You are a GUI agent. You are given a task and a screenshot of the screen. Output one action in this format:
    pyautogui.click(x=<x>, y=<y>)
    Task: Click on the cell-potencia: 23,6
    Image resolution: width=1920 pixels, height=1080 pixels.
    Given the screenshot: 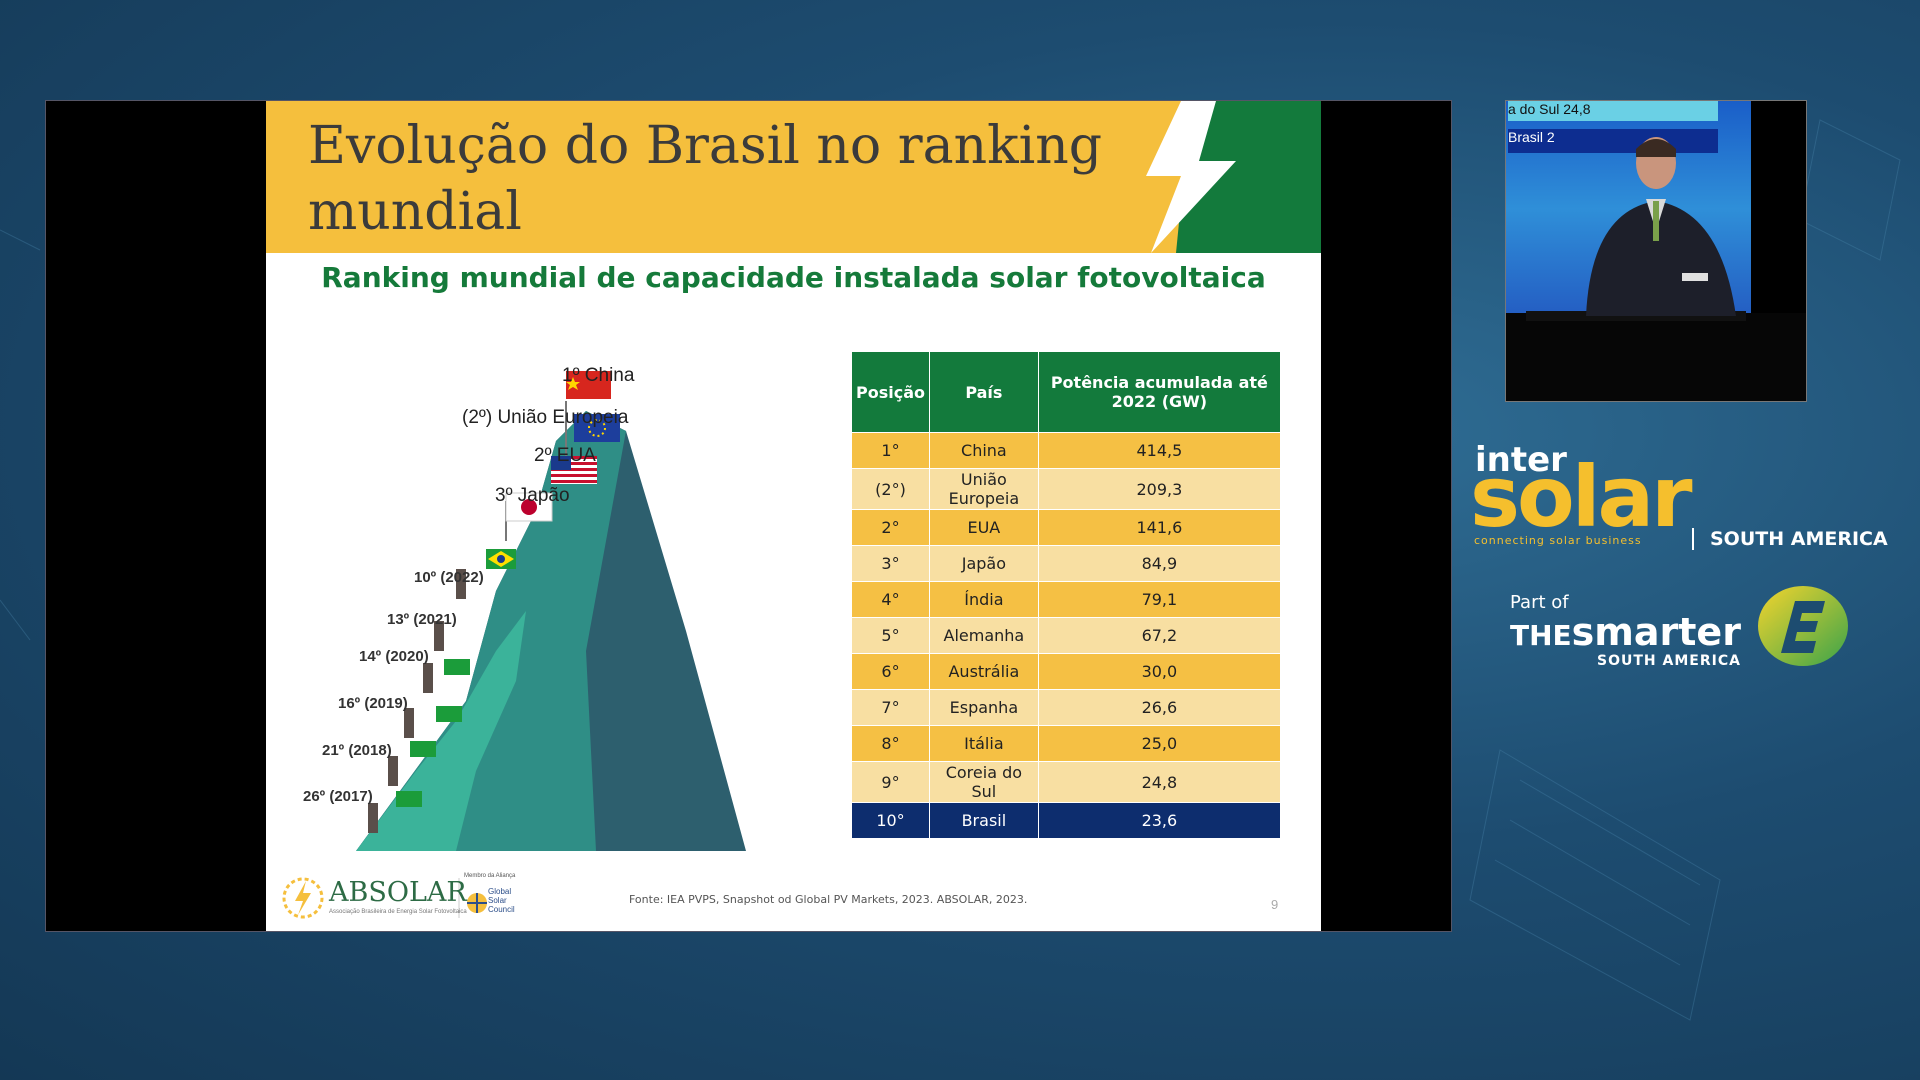 What is the action you would take?
    pyautogui.click(x=1159, y=820)
    